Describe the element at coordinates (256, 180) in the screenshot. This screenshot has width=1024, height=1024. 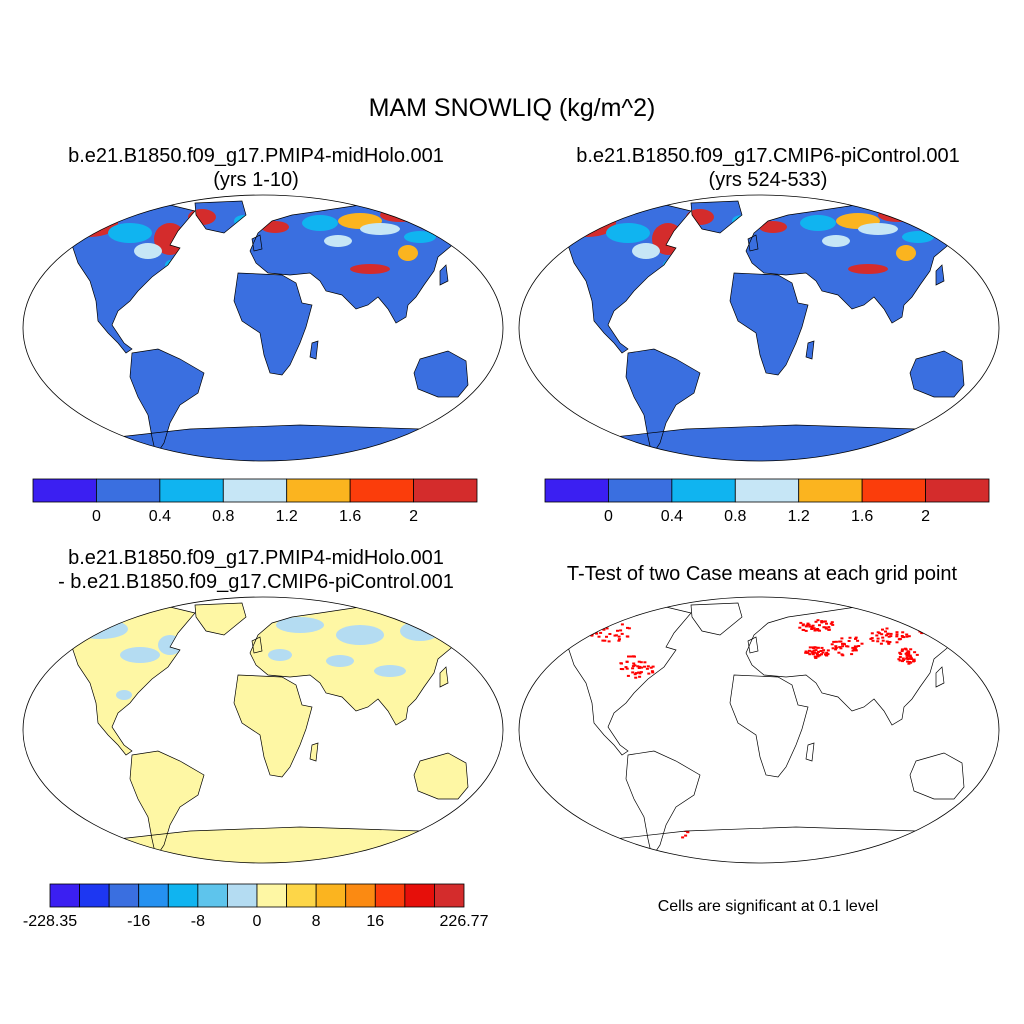
I see `panel-1-subtitle: (yrs 1-10)` at that location.